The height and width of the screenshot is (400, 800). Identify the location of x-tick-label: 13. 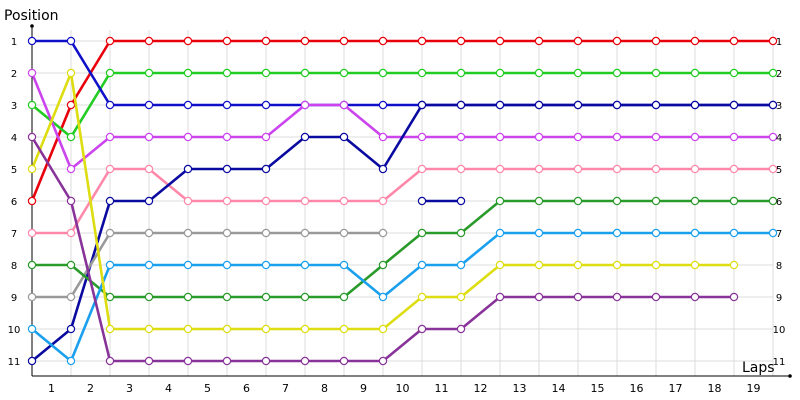
(520, 388).